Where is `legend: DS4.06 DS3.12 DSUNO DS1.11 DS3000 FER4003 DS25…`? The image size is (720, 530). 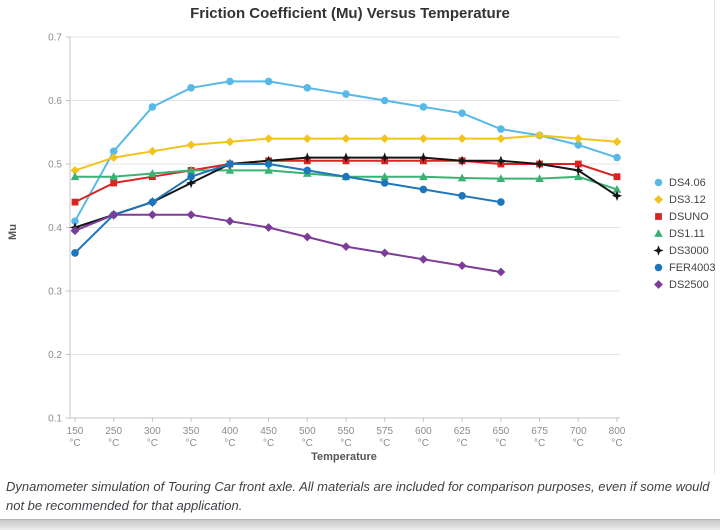
legend: DS4.06 DS3.12 DSUNO DS1.11 DS3000 FER4003 DS25… is located at coordinates (683, 233).